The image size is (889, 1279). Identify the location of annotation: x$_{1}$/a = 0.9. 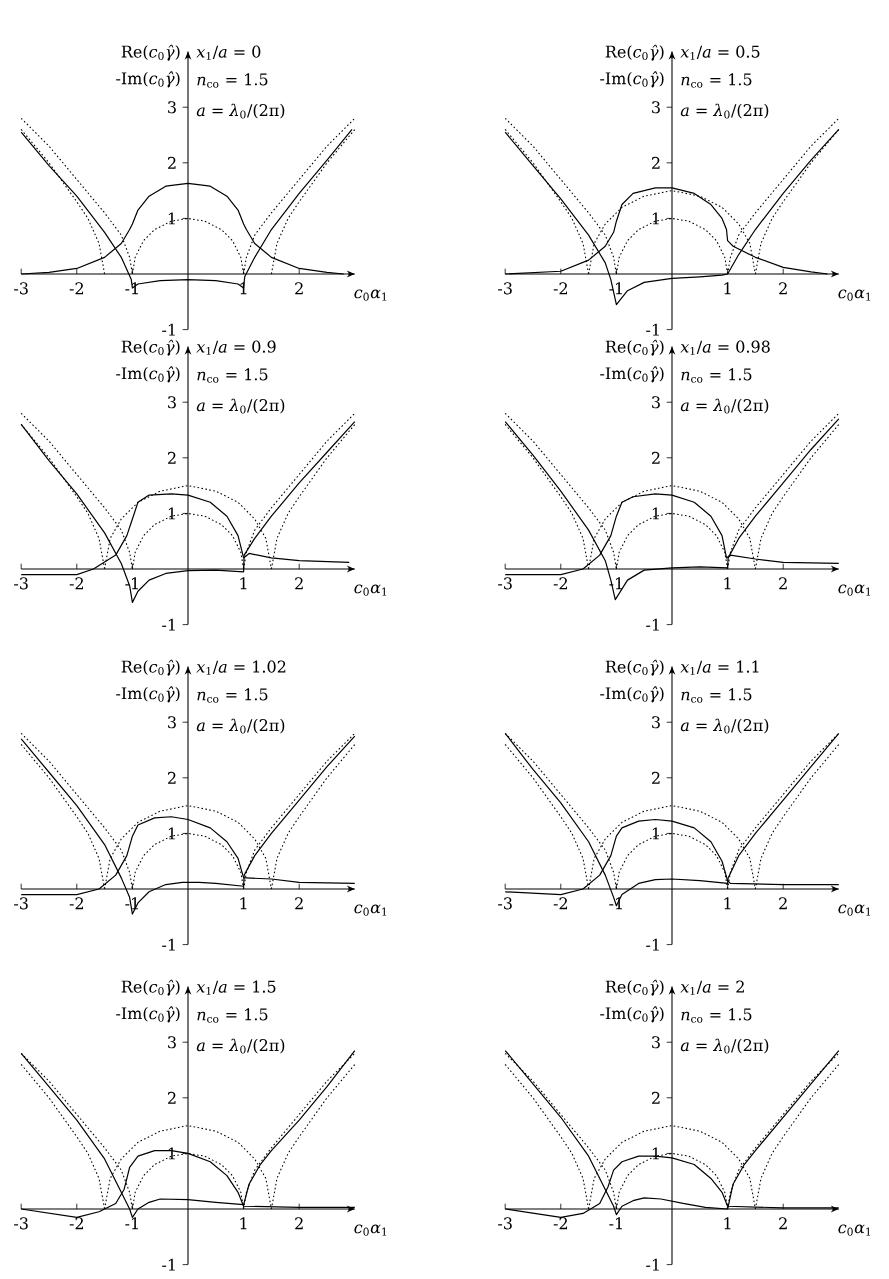
(236, 347).